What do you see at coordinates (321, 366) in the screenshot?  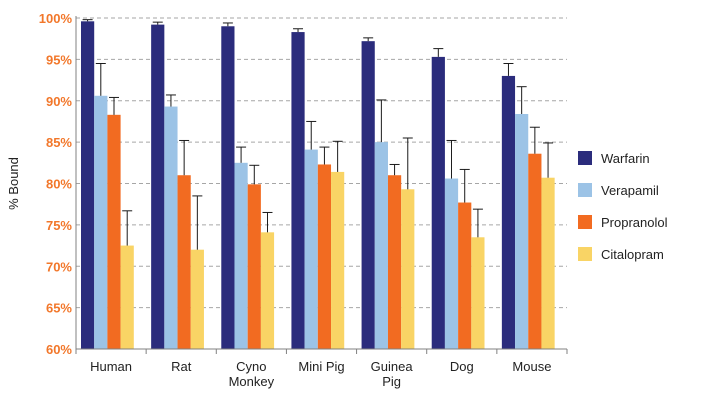 I see `x-tick-label-mini-pig: Mini Pig` at bounding box center [321, 366].